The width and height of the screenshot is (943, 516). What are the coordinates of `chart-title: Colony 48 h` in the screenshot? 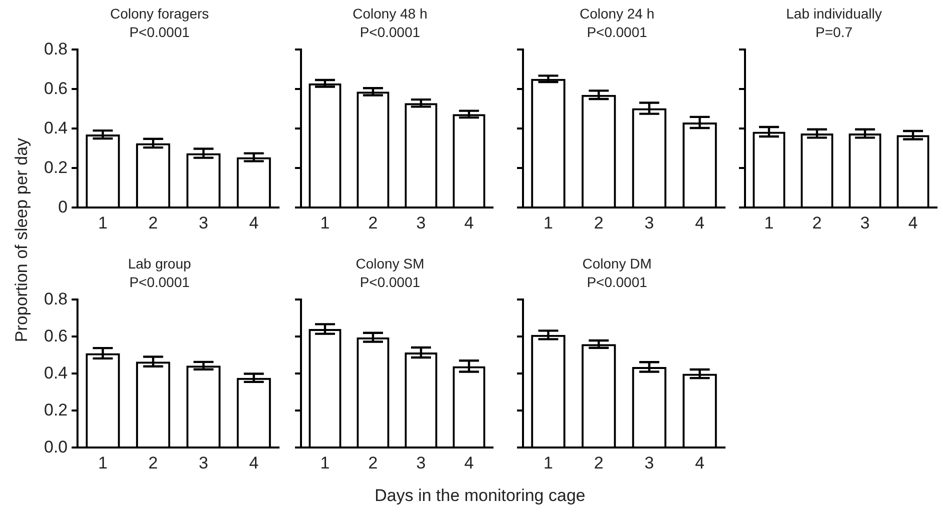 It's located at (390, 13).